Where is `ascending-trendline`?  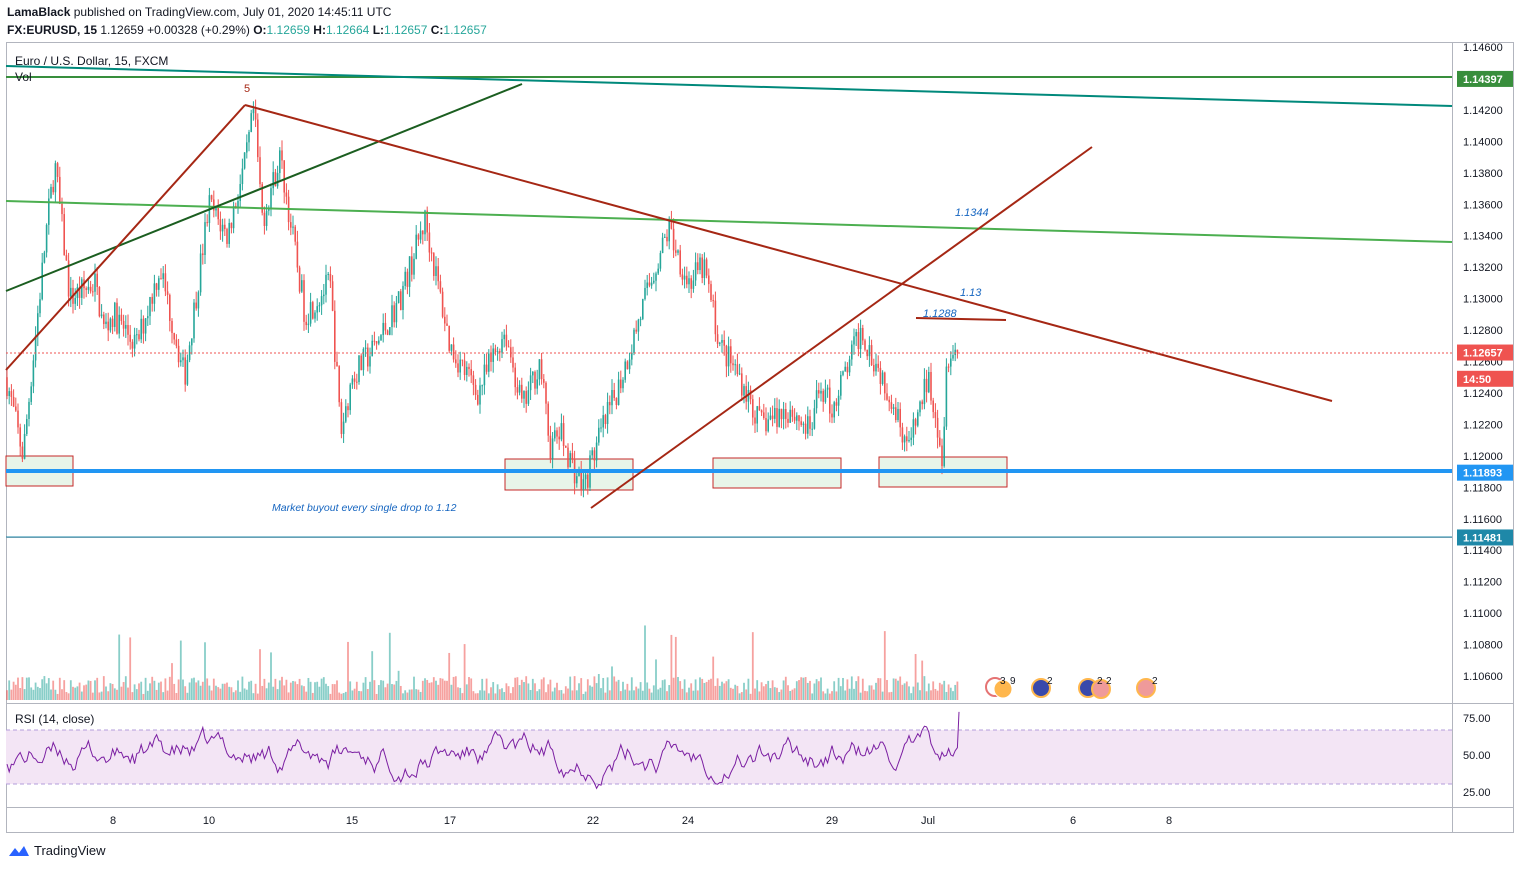
ascending-trendline is located at coordinates (841, 327).